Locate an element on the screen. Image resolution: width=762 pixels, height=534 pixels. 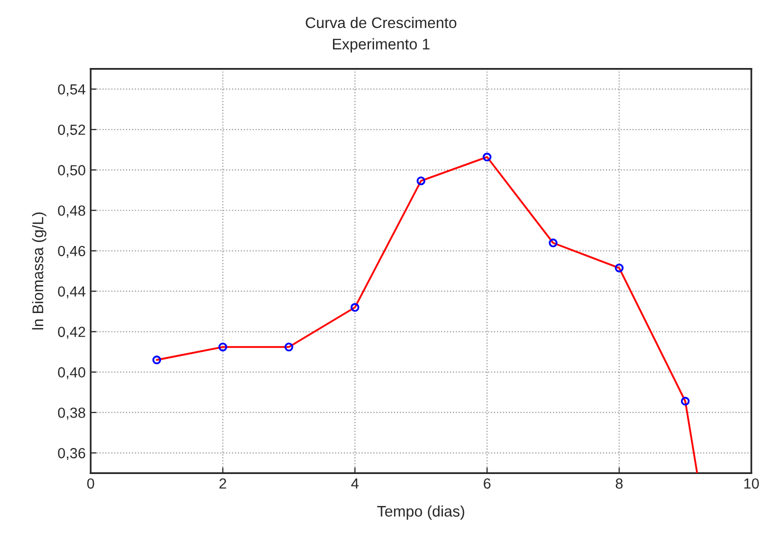
x-tick-label: 2 is located at coordinates (222, 483).